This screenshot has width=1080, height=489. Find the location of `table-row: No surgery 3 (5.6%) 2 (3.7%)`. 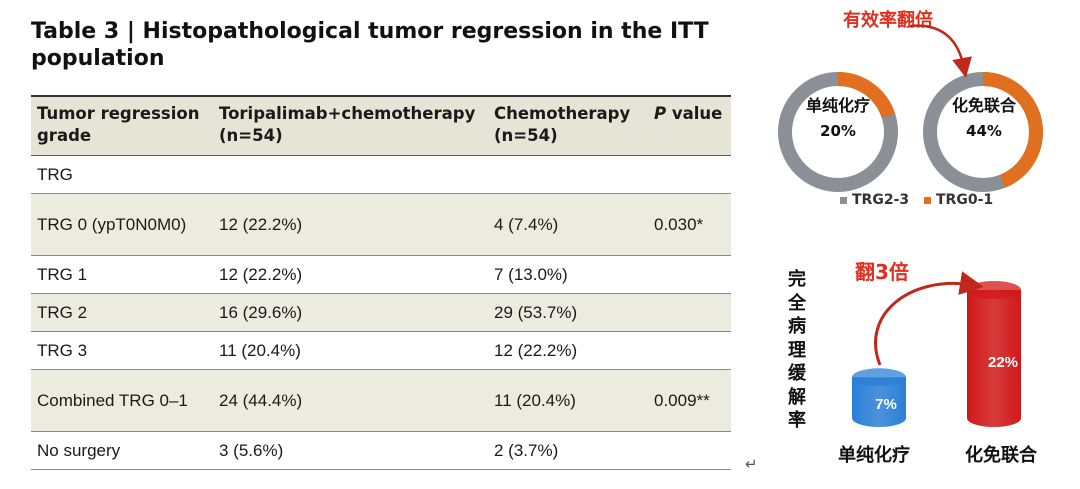

table-row: No surgery 3 (5.6%) 2 (3.7%) is located at coordinates (381, 450).